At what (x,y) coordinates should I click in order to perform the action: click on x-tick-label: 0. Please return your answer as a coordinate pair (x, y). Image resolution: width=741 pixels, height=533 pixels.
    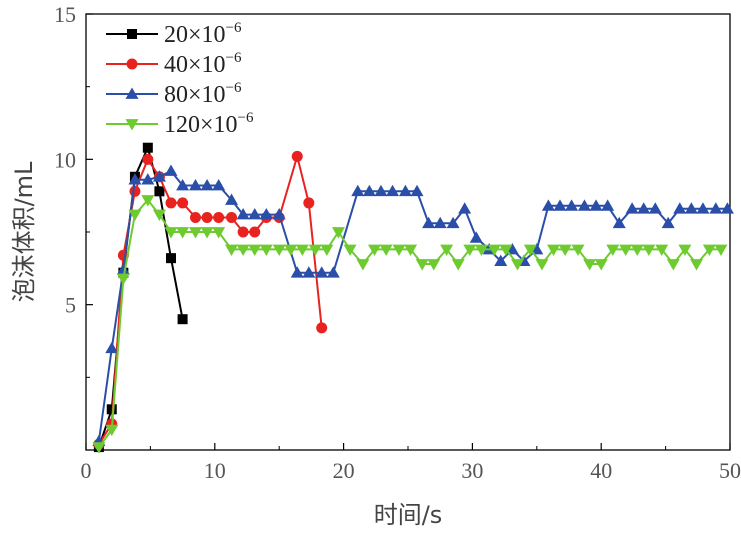
    Looking at the image, I should click on (86, 470).